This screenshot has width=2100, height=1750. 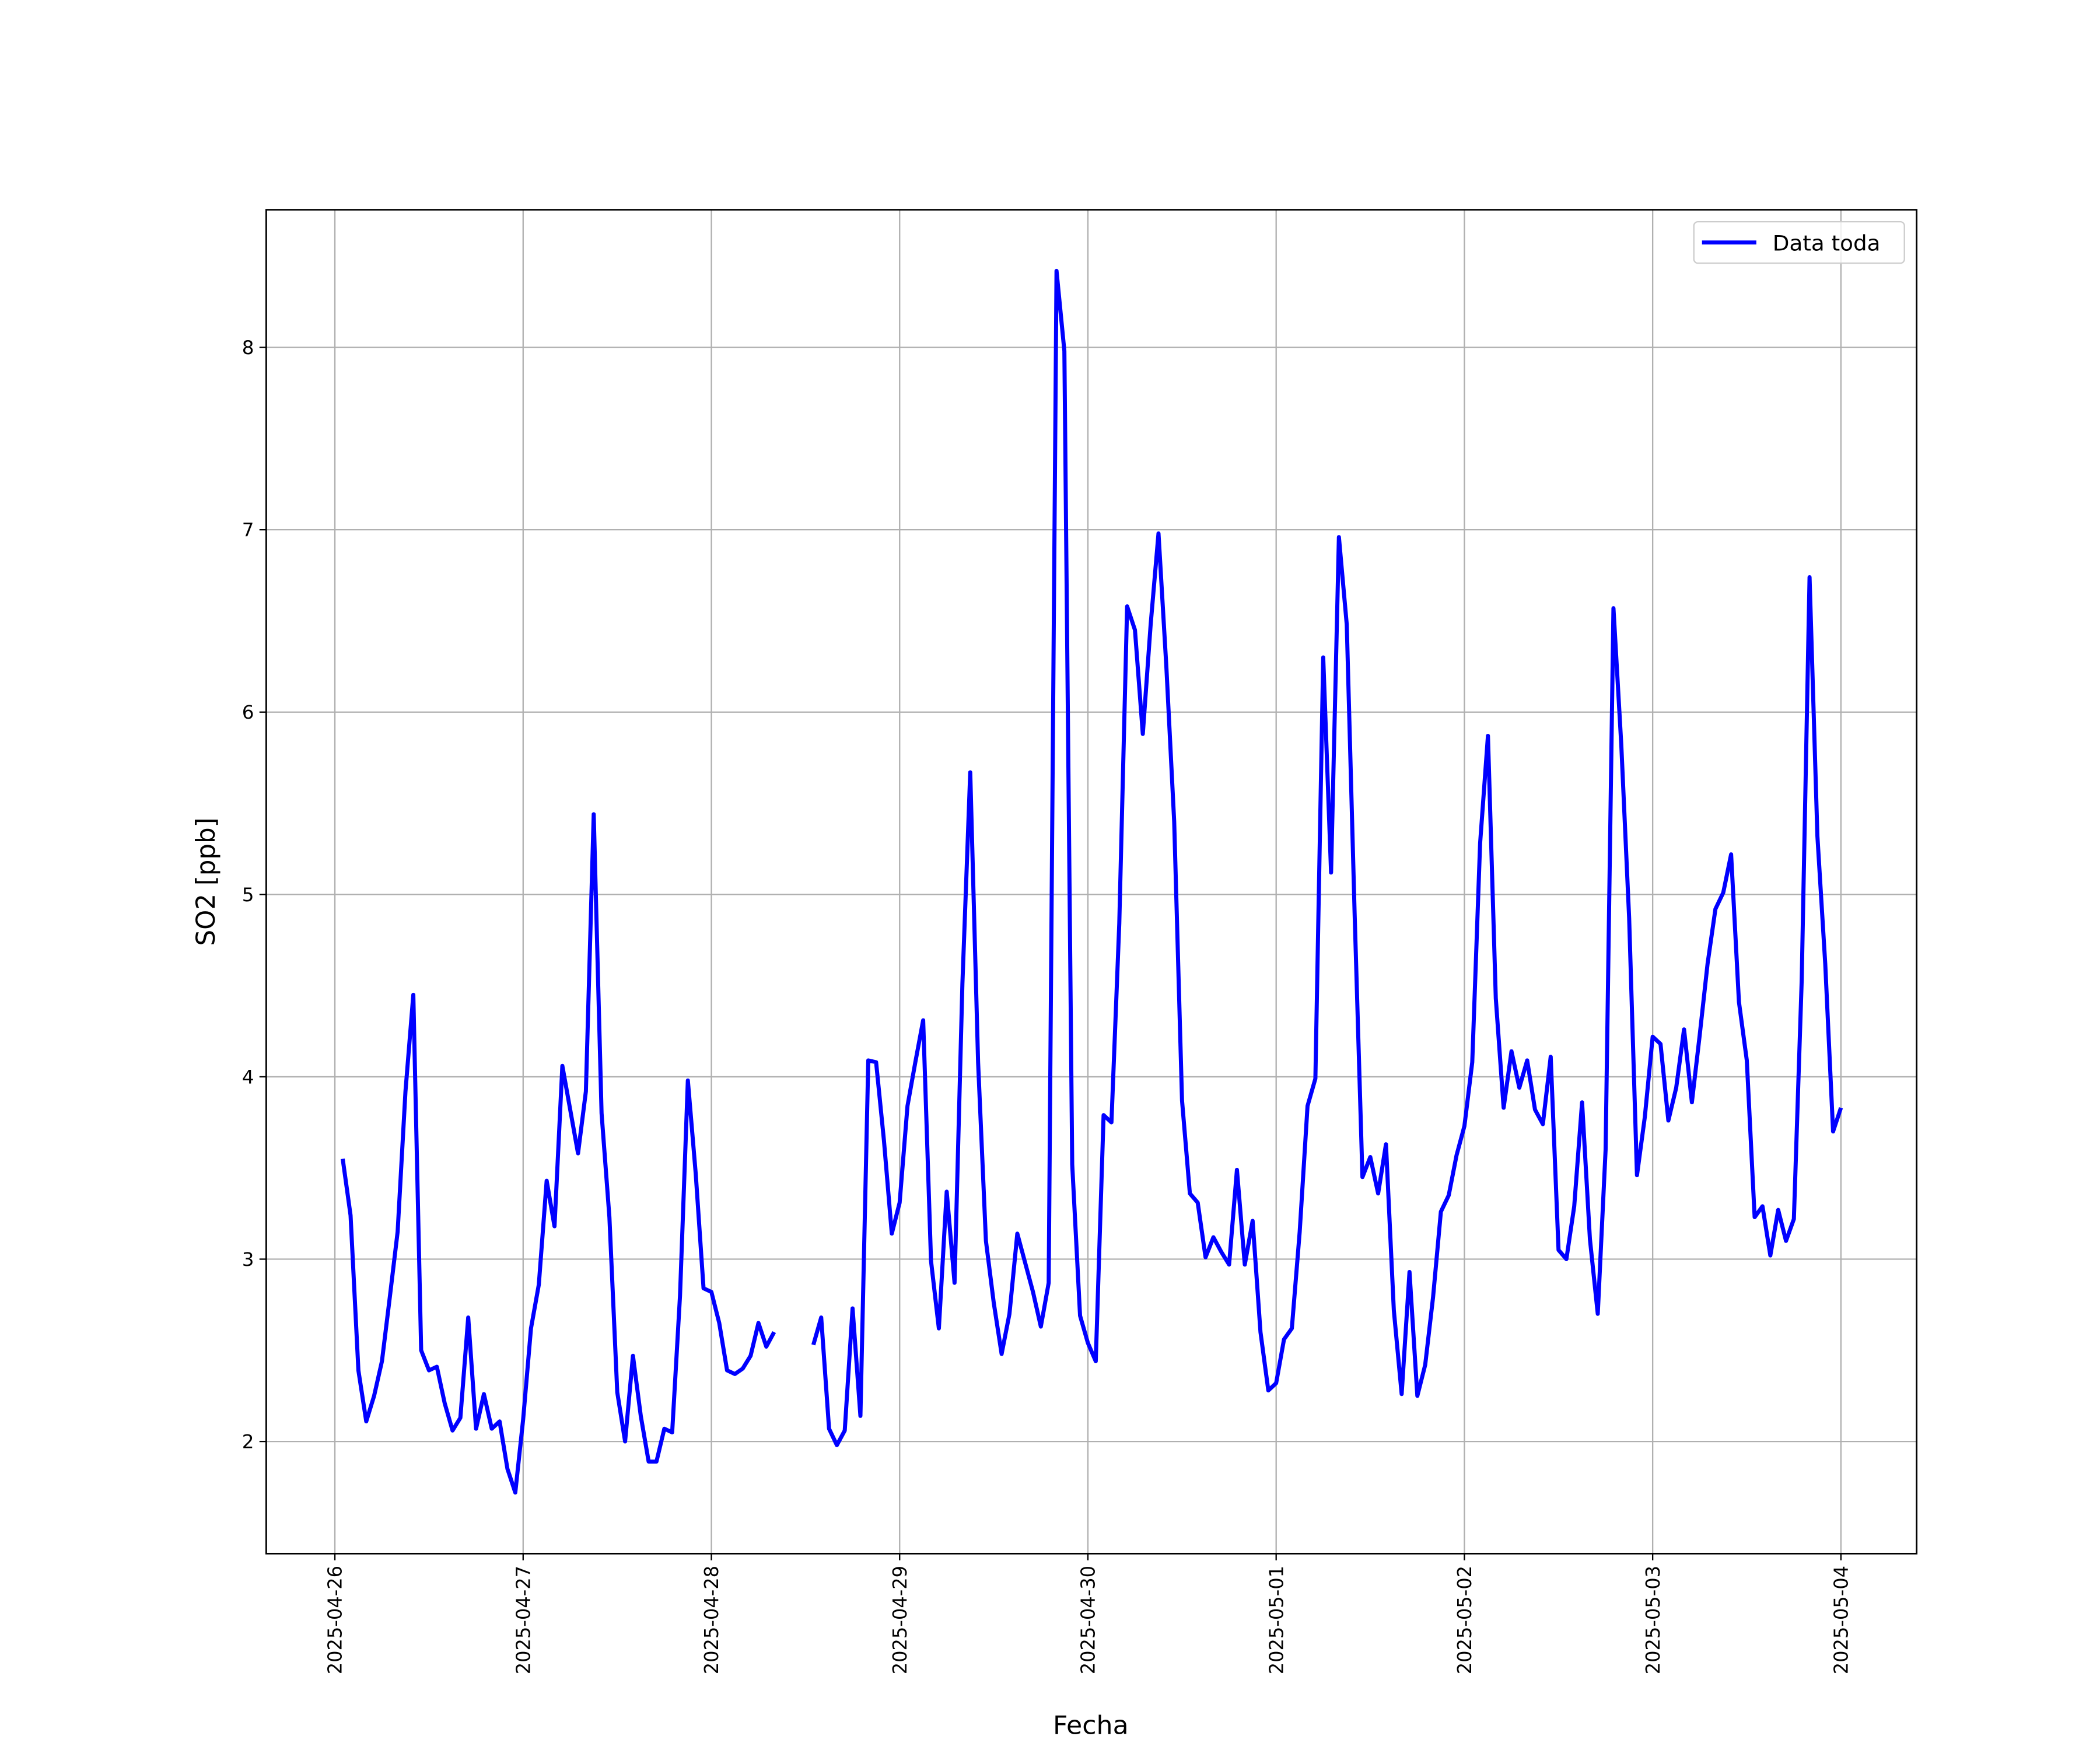 I want to click on legend-label: Data toda, so click(x=1827, y=243).